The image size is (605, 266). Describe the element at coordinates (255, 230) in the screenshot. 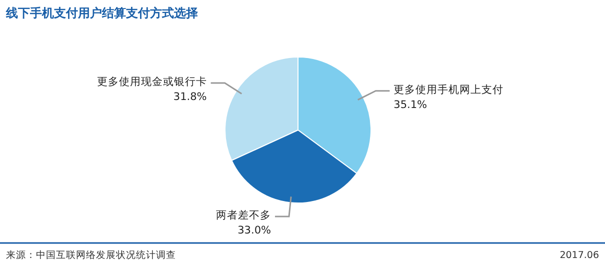

I see `data-label: 33.0%` at that location.